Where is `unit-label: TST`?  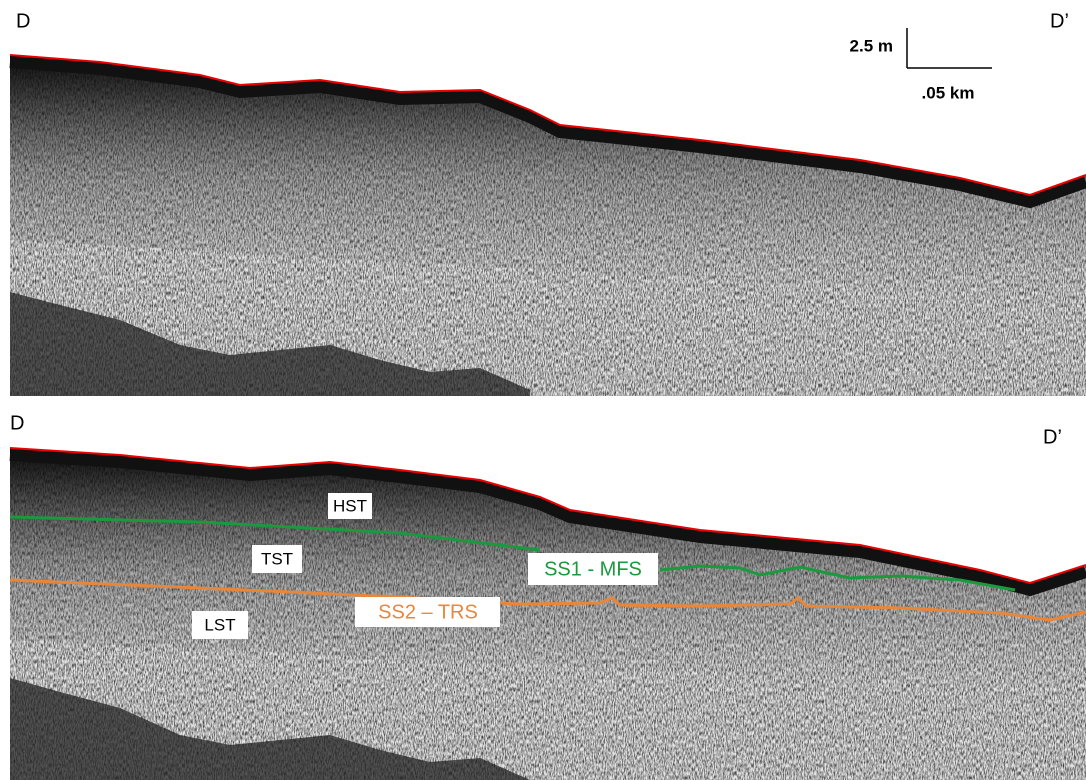
unit-label: TST is located at coordinates (277, 558).